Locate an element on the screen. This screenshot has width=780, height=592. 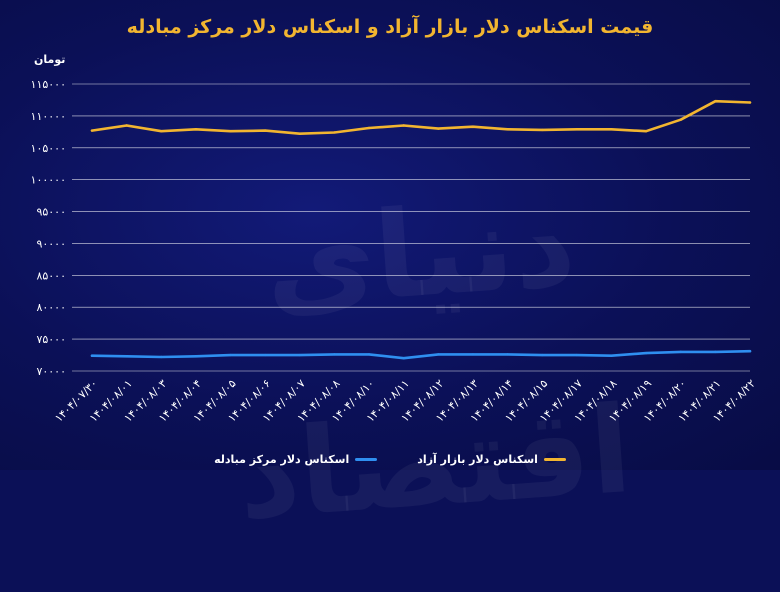
y-tick-label: ۱۱۰۰۰۰ is located at coordinates (48, 116).